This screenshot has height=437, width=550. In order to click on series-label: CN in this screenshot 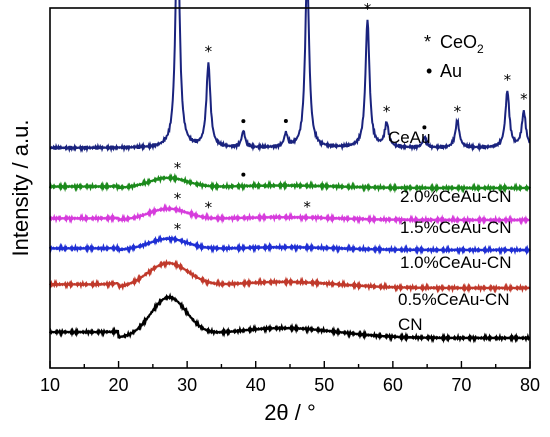, I will do `click(410, 324)`.